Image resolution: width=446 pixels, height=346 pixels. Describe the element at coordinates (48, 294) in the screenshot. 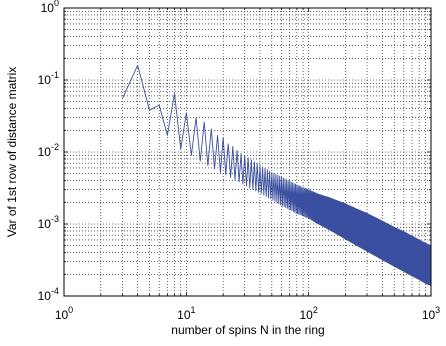

I see `y-tick-label: 10⁻⁴` at that location.